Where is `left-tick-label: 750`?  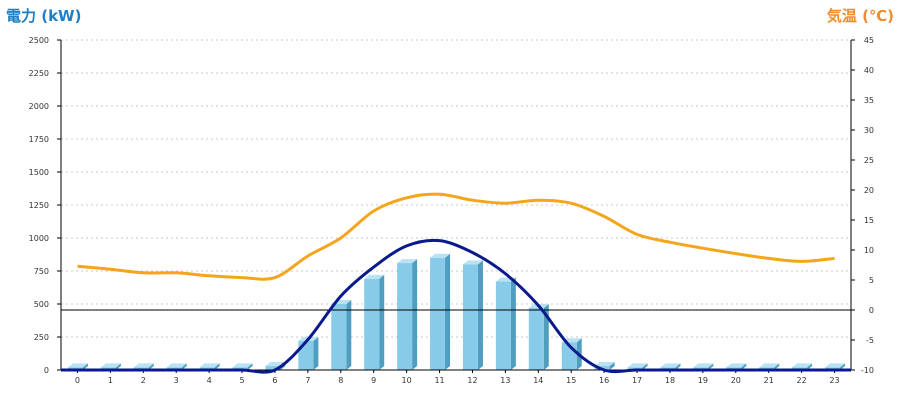 left-tick-label: 750 is located at coordinates (41, 271).